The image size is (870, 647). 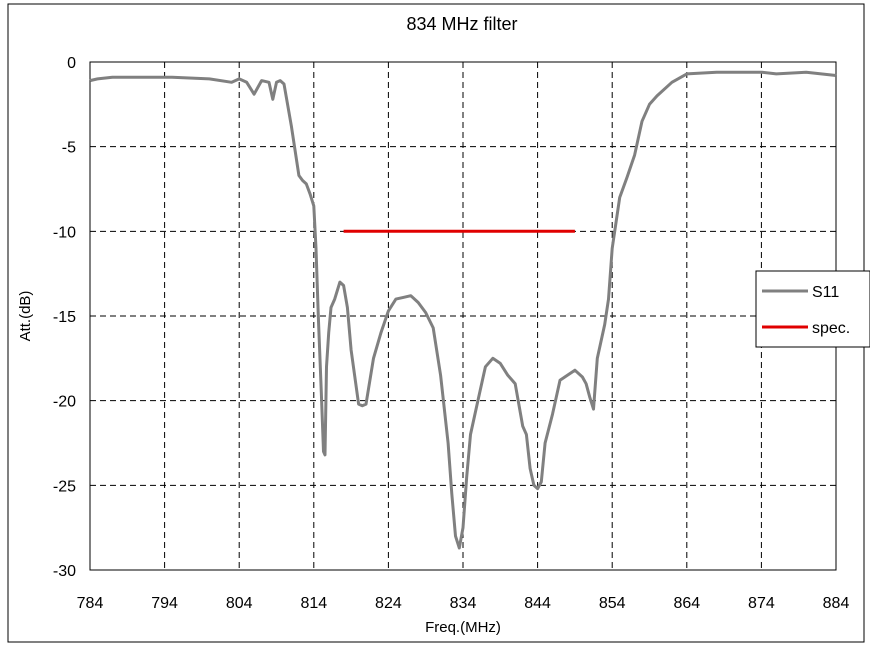 I want to click on x-axis-label: Freq.(MHz), so click(x=463, y=627).